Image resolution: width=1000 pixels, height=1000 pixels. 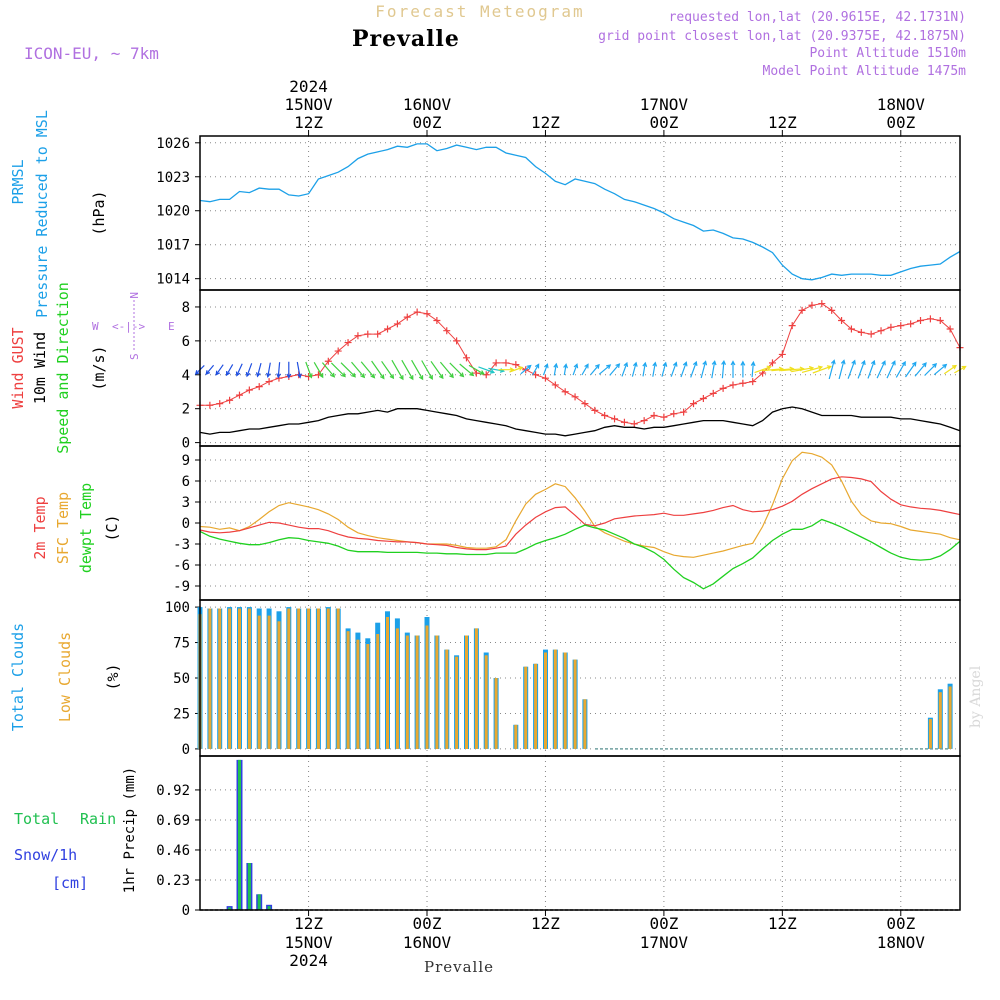 I want to click on temperature-ytick-label: 0, so click(x=186, y=524).